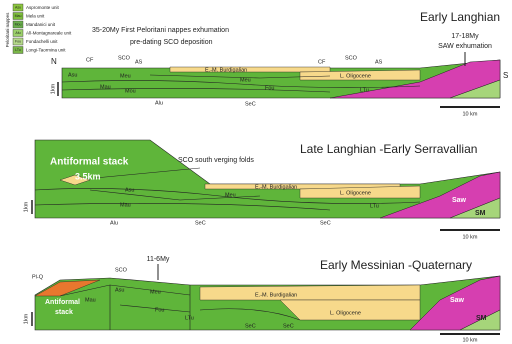  What do you see at coordinates (89, 162) in the screenshot?
I see `label: Antiformal stack` at bounding box center [89, 162].